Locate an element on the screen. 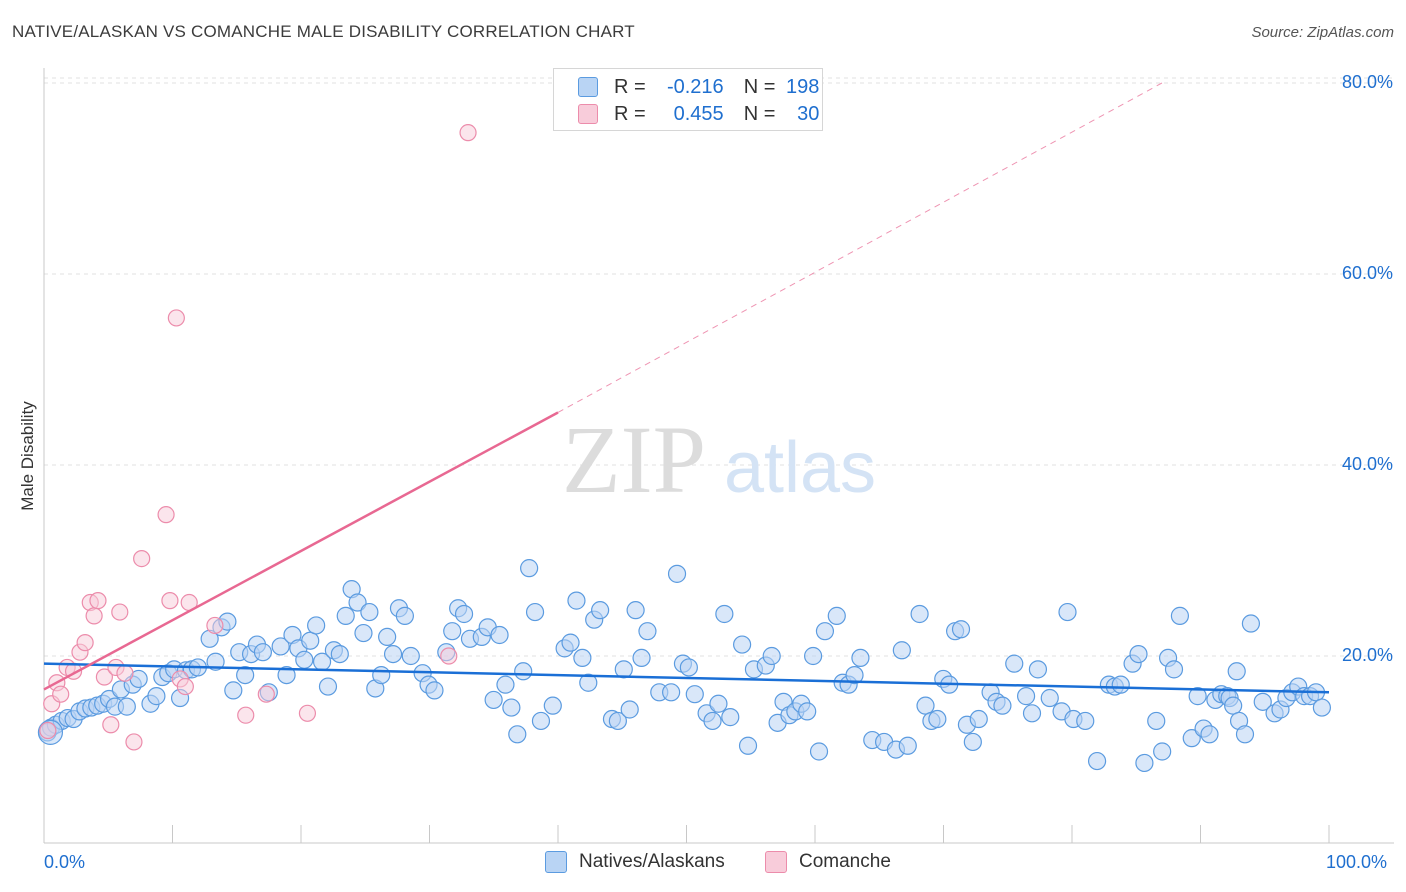  y-tick-label: 40.0% is located at coordinates (1367, 464).